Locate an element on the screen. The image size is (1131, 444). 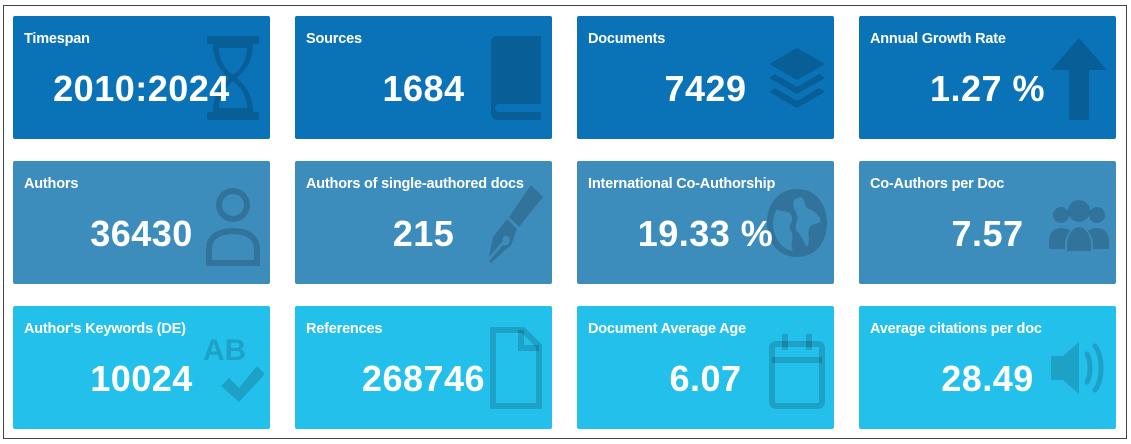
box-value: 2010:2024 is located at coordinates (141, 88).